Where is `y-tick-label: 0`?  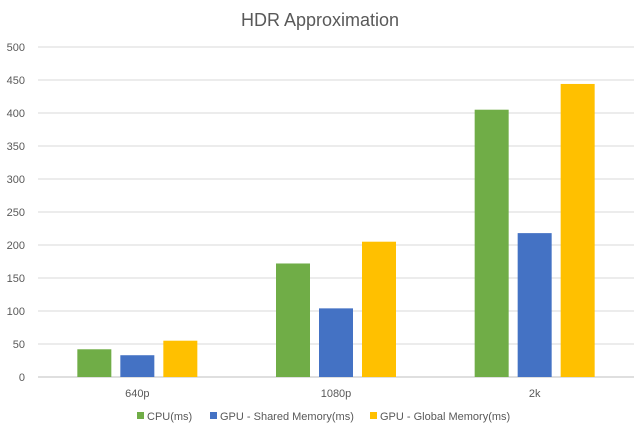
y-tick-label: 0 is located at coordinates (22, 378).